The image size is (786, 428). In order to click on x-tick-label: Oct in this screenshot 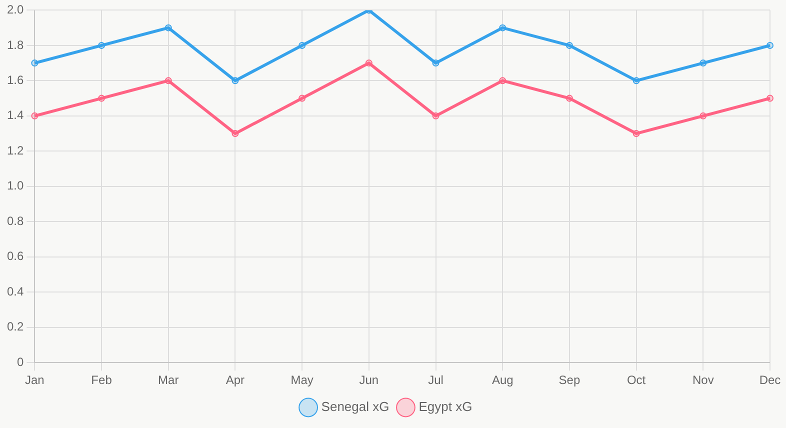, I will do `click(636, 380)`.